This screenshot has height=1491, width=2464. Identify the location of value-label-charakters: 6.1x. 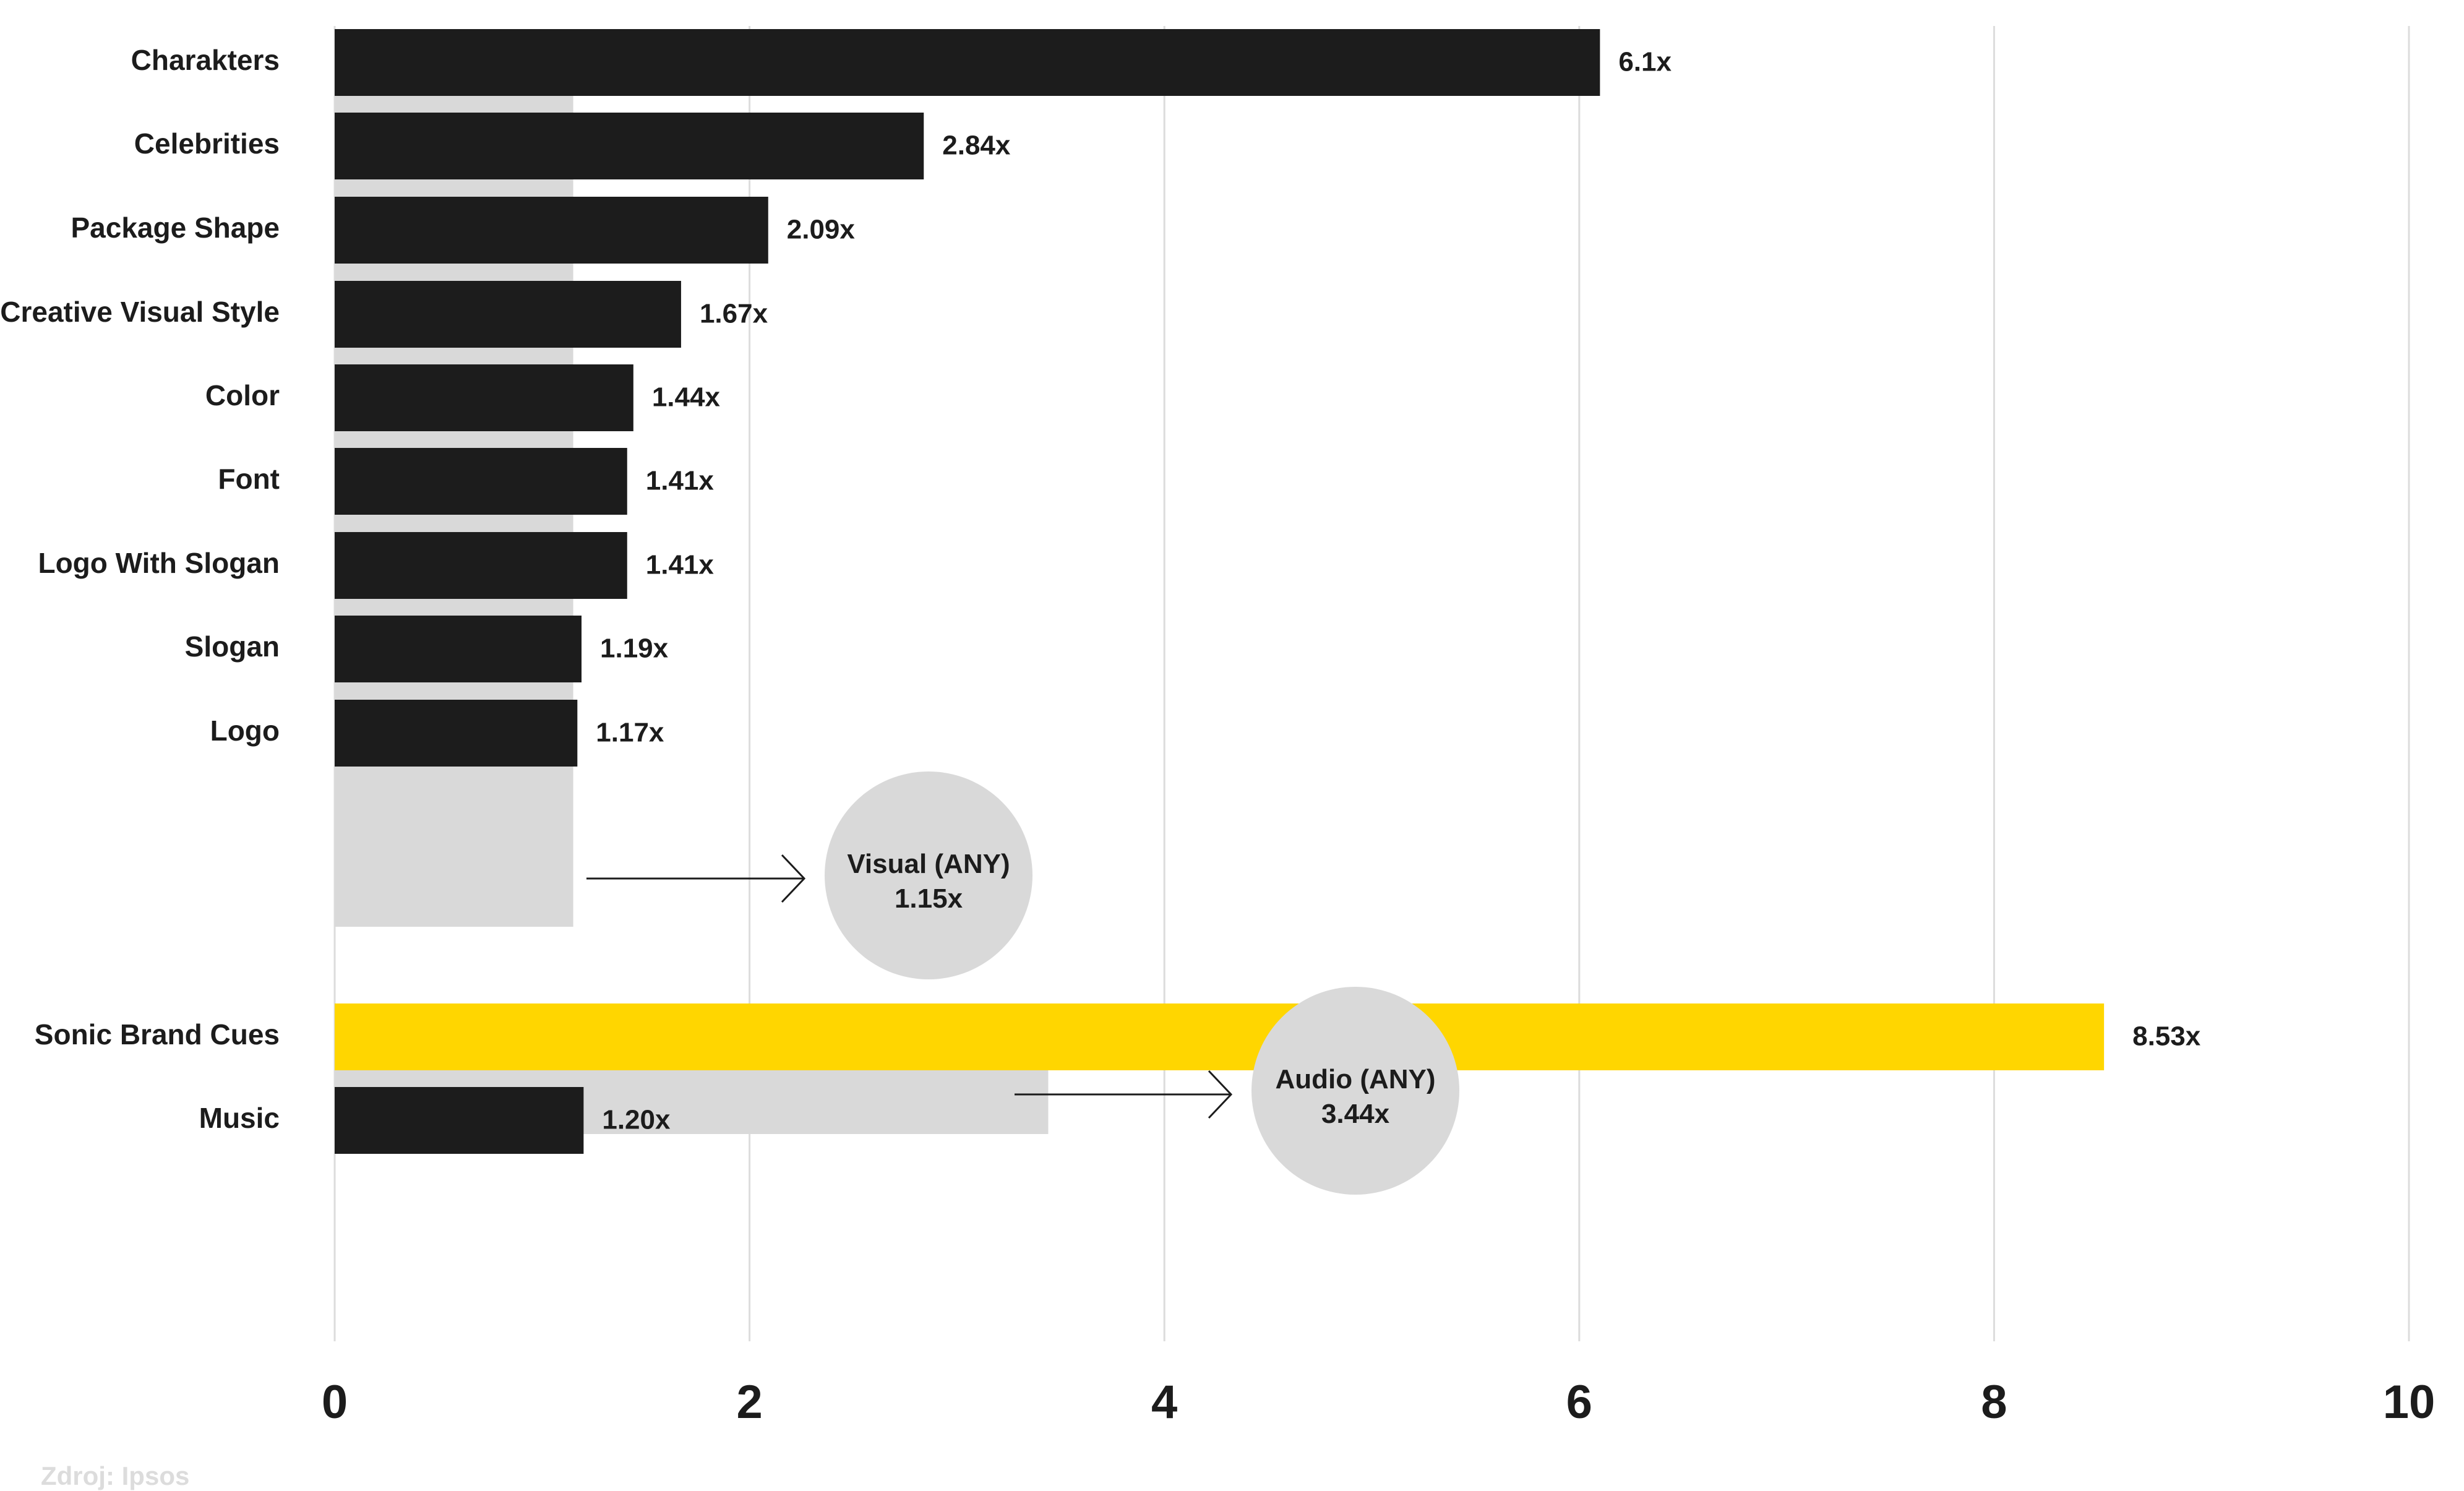
(1645, 62).